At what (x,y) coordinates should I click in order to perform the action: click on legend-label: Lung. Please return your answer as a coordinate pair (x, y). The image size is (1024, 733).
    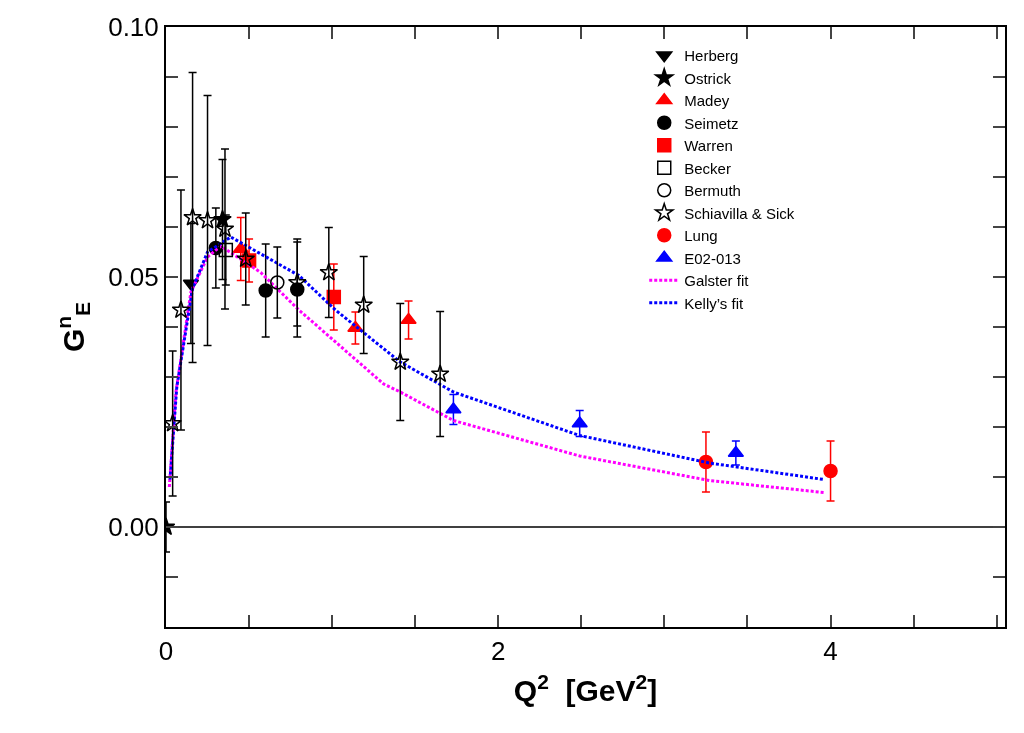
    Looking at the image, I should click on (701, 236).